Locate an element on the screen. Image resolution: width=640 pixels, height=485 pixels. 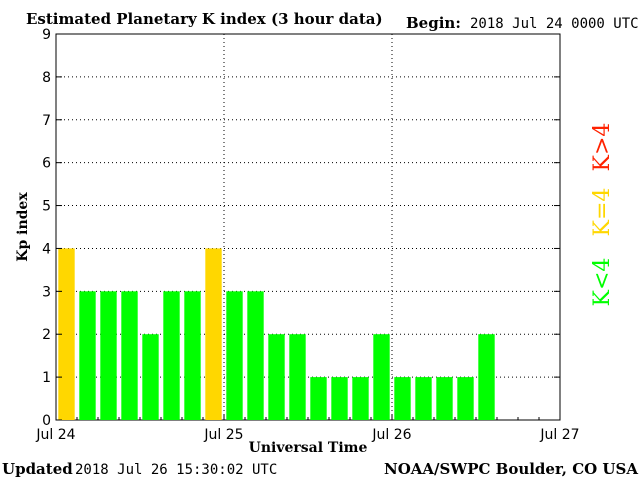
begin-label: Begin: is located at coordinates (433, 23).